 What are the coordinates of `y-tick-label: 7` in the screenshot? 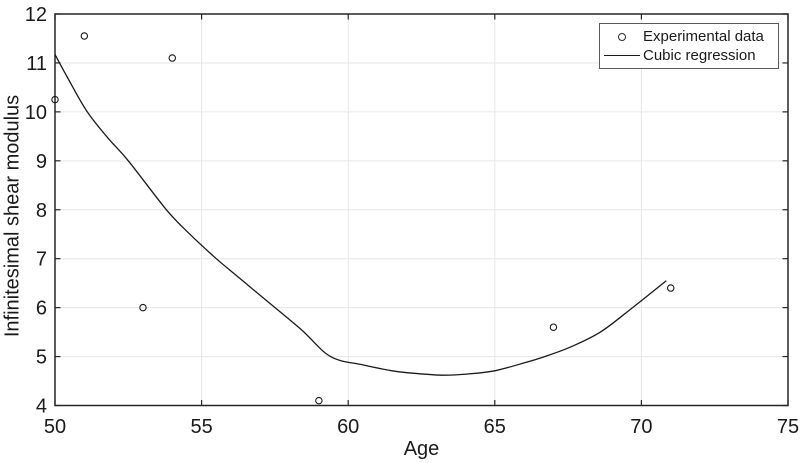 It's located at (41, 260).